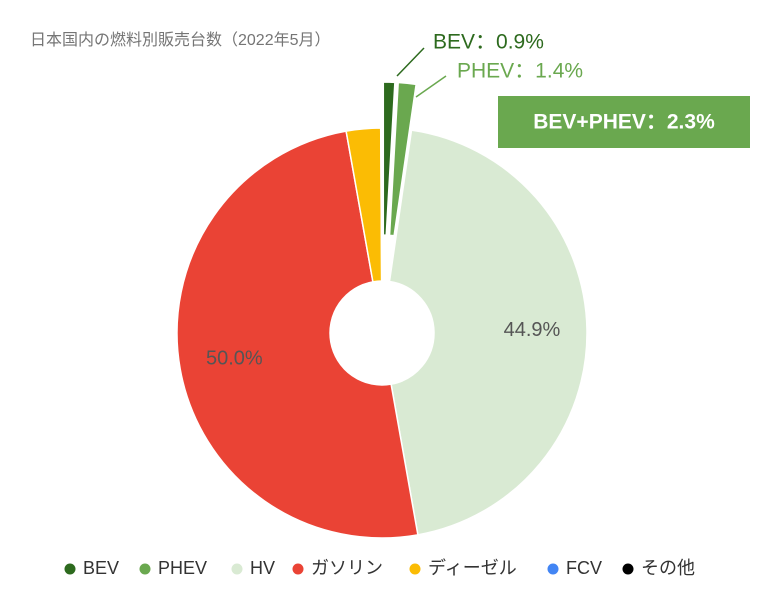  What do you see at coordinates (101, 568) in the screenshot?
I see `legend-label: BEV` at bounding box center [101, 568].